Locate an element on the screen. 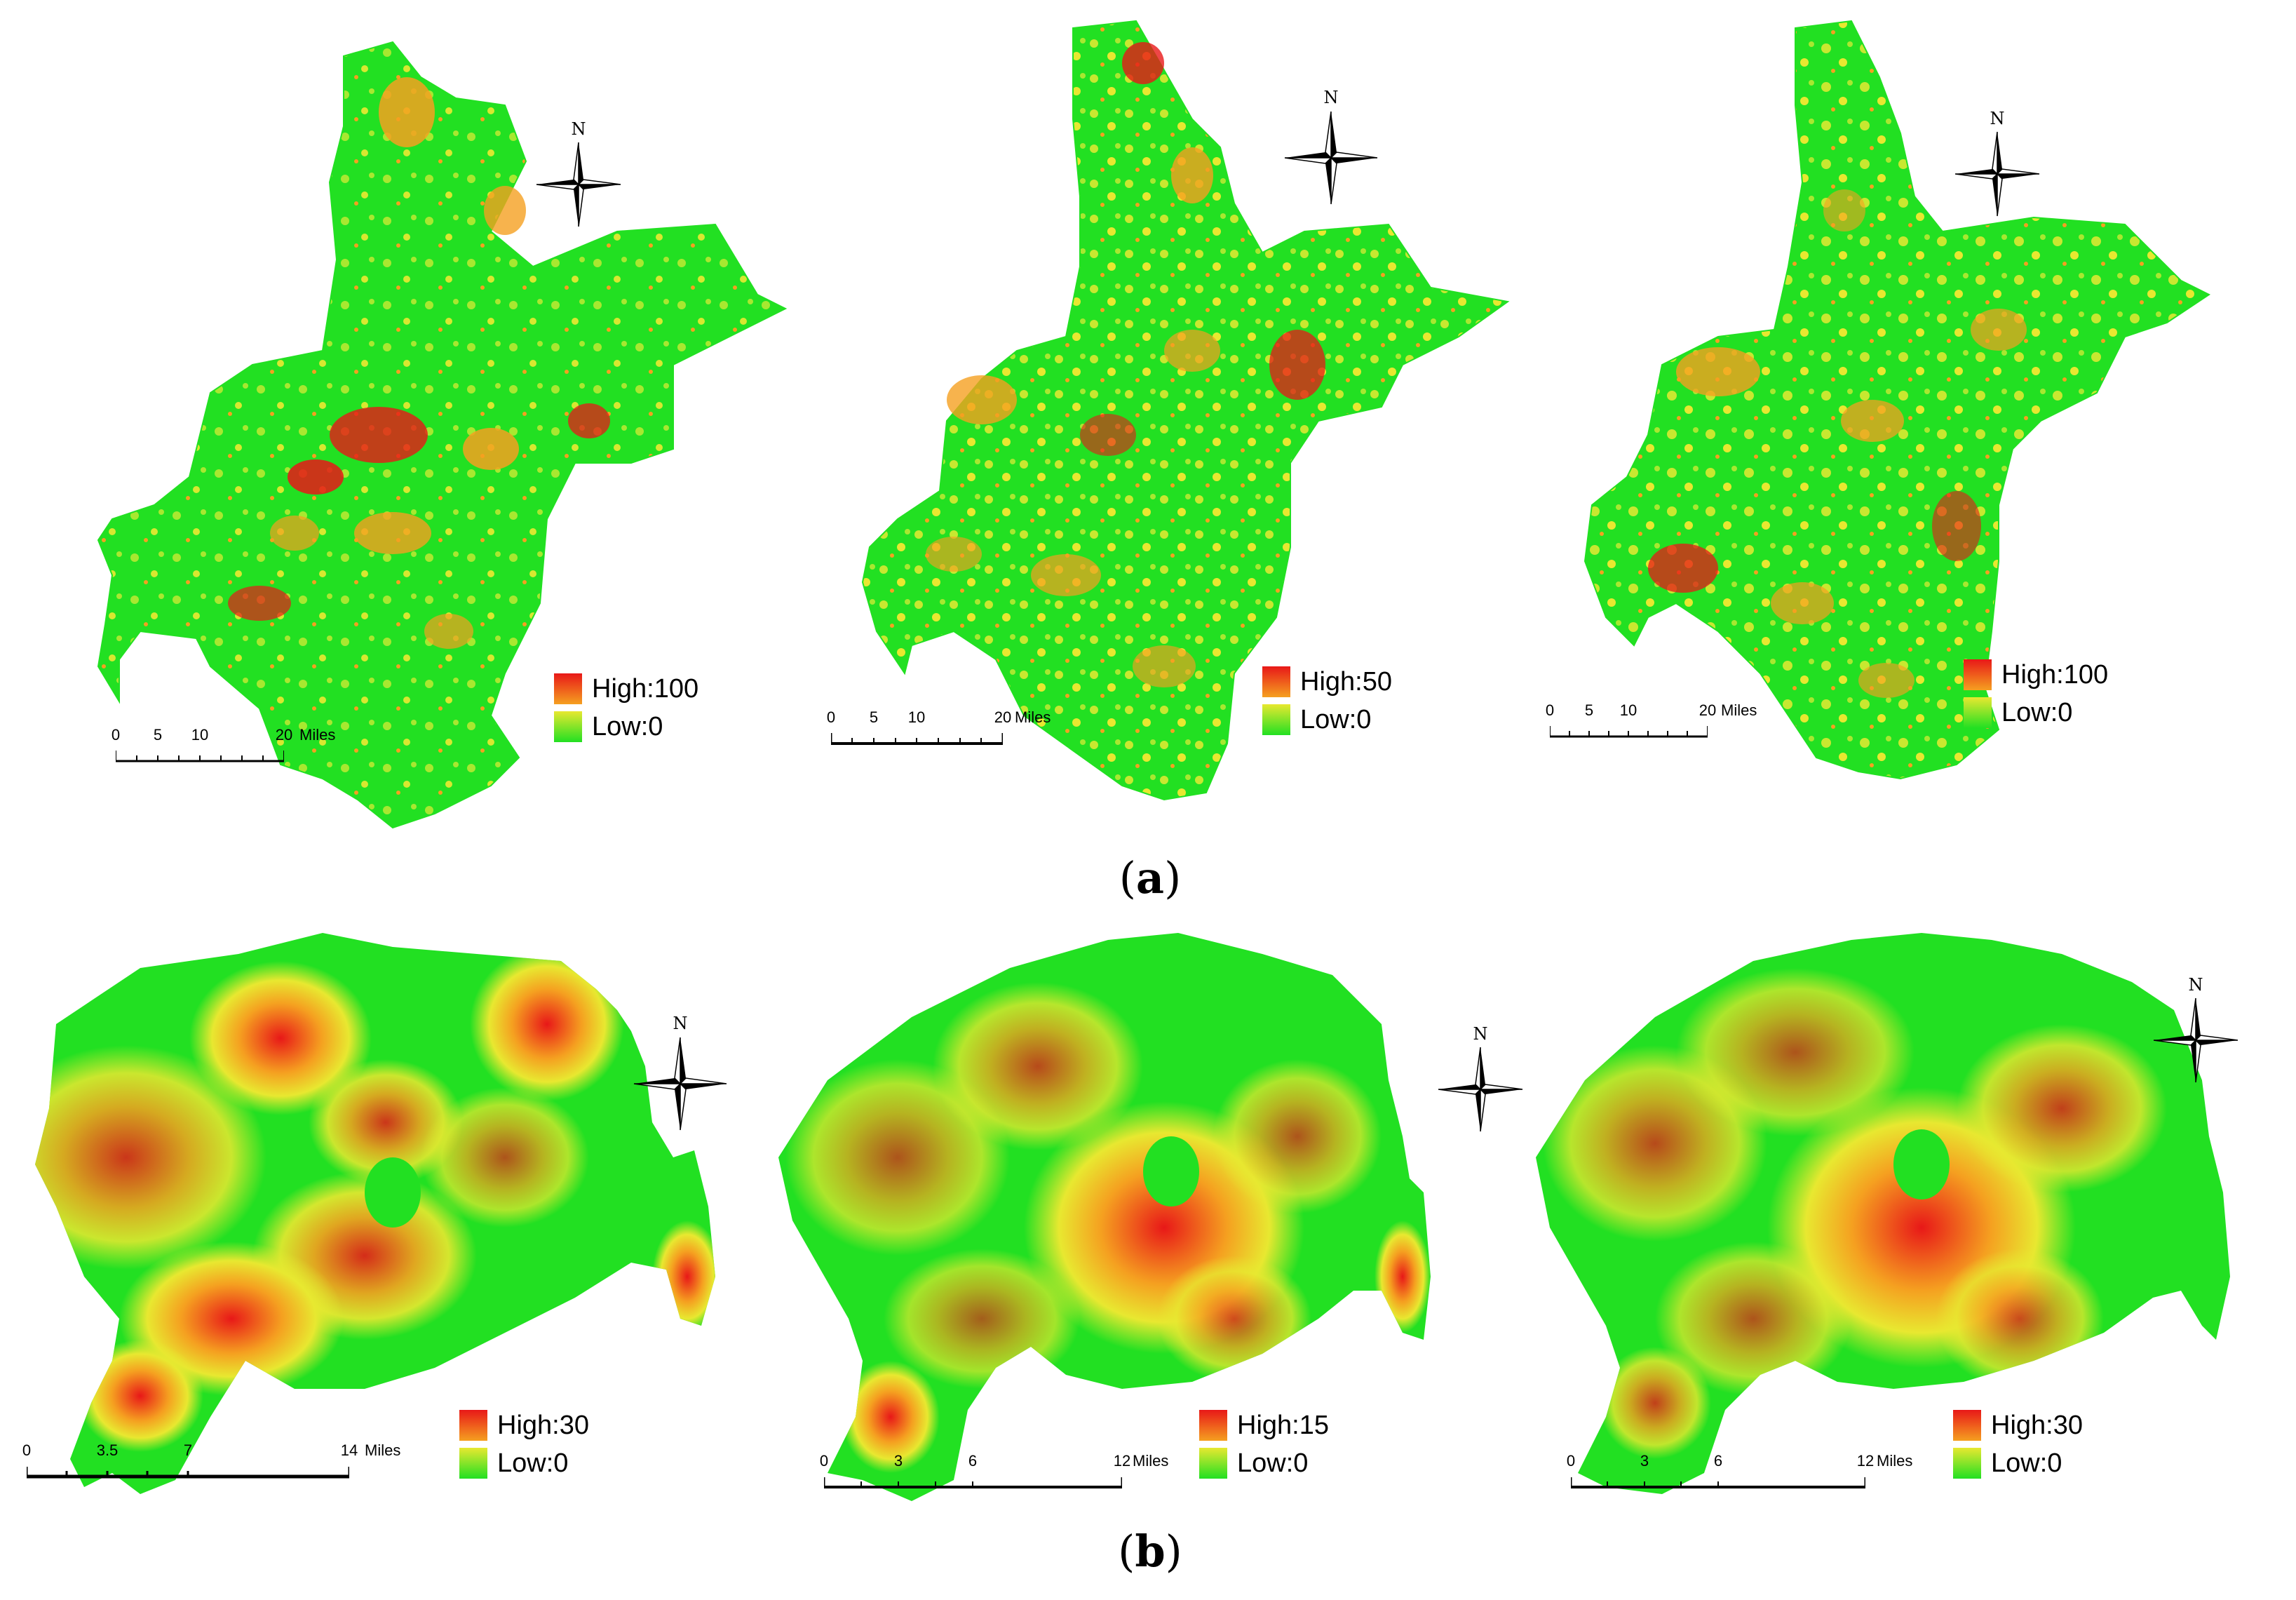 This screenshot has width=2296, height=1600. legend-high-label: High:100 is located at coordinates (2055, 675).